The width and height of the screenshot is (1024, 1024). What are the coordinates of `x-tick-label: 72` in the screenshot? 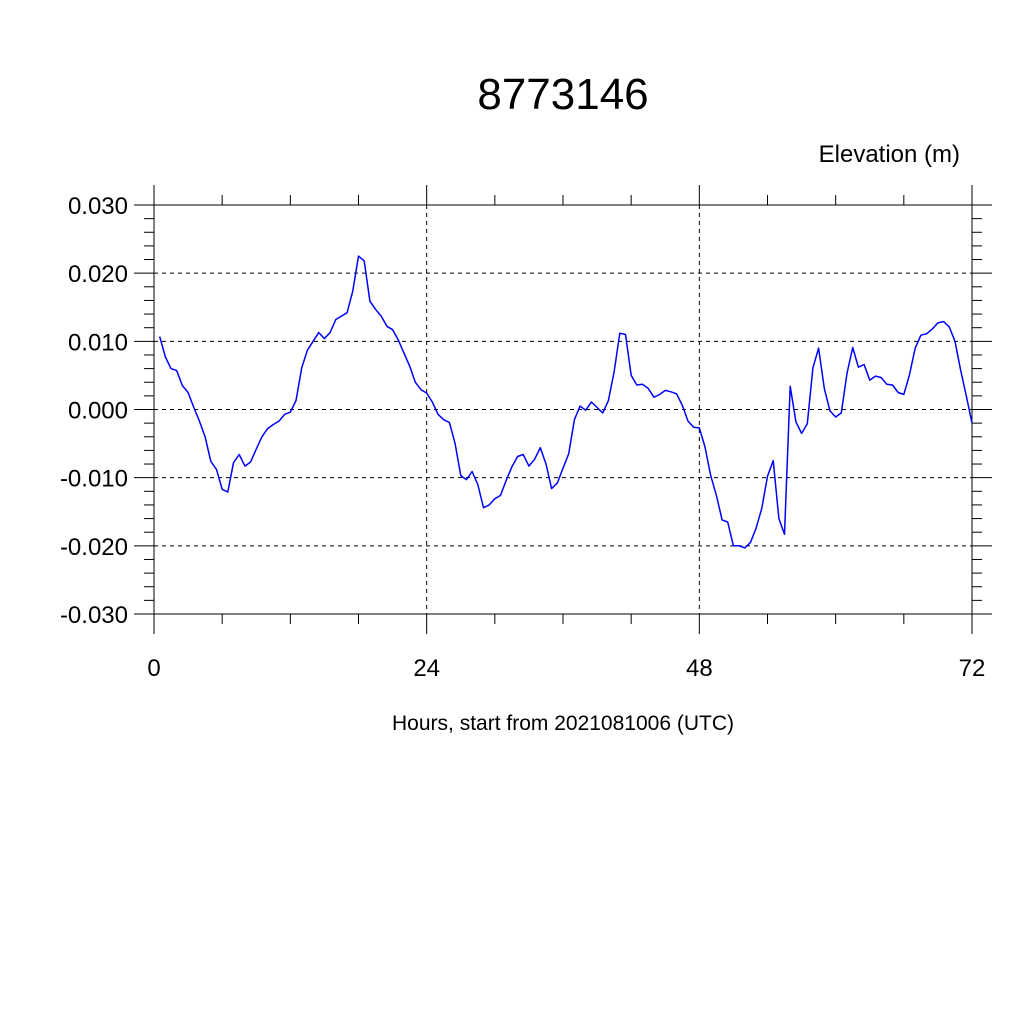 It's located at (972, 668).